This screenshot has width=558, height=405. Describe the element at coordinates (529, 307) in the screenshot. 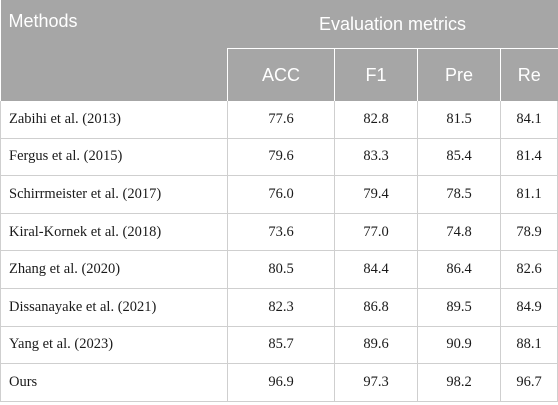

I see `re-cell: 84.9` at that location.